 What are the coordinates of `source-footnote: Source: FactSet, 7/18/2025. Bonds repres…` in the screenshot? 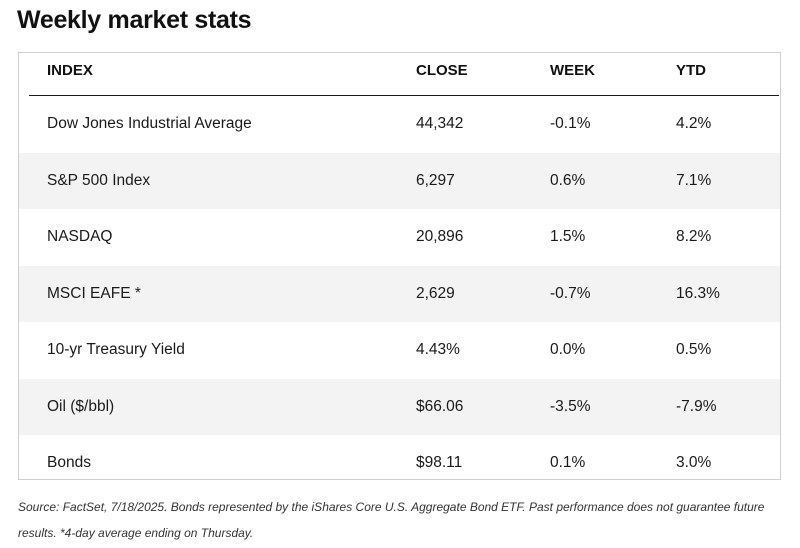 It's located at (391, 520).